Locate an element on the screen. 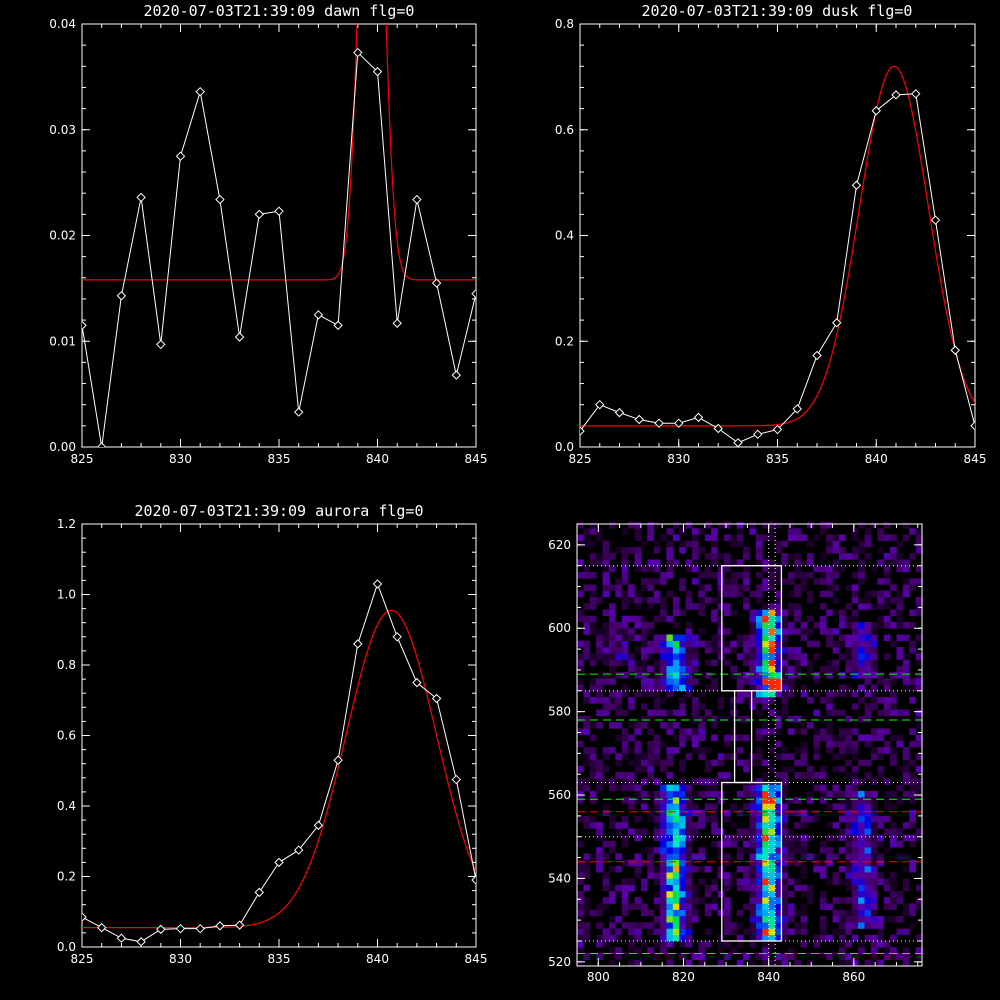  dusk-xtick-label: 845 is located at coordinates (975, 459).